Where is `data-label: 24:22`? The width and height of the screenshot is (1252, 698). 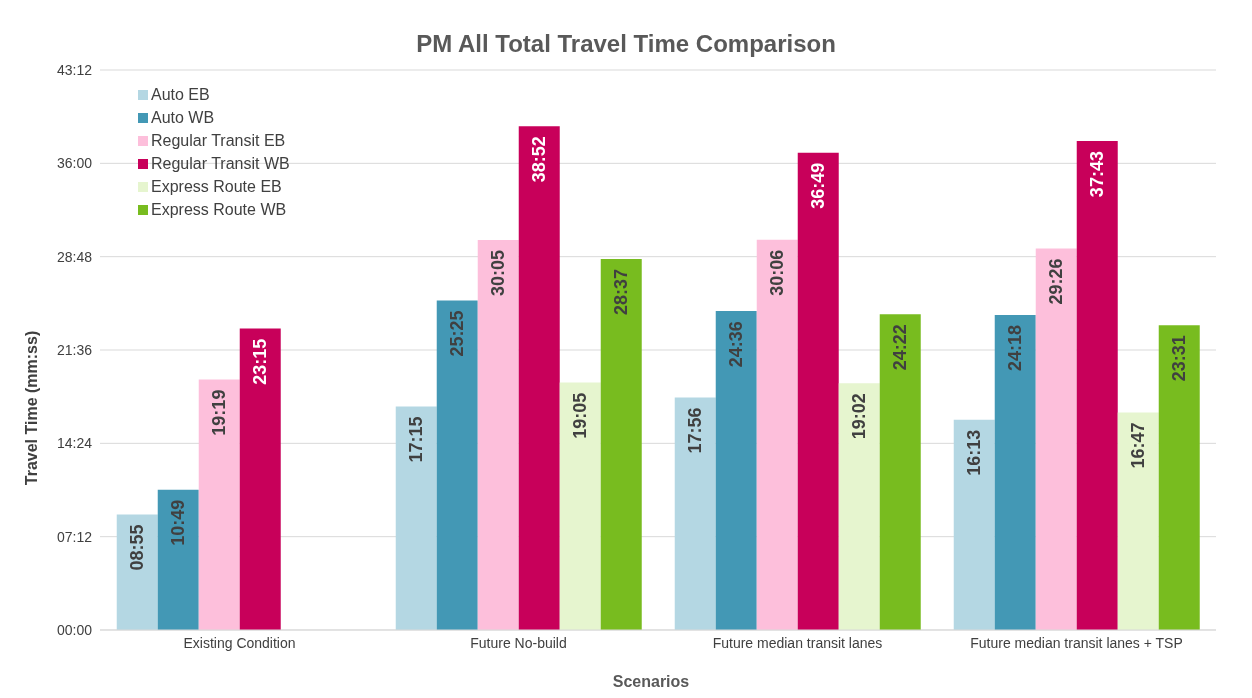 data-label: 24:22 is located at coordinates (900, 347).